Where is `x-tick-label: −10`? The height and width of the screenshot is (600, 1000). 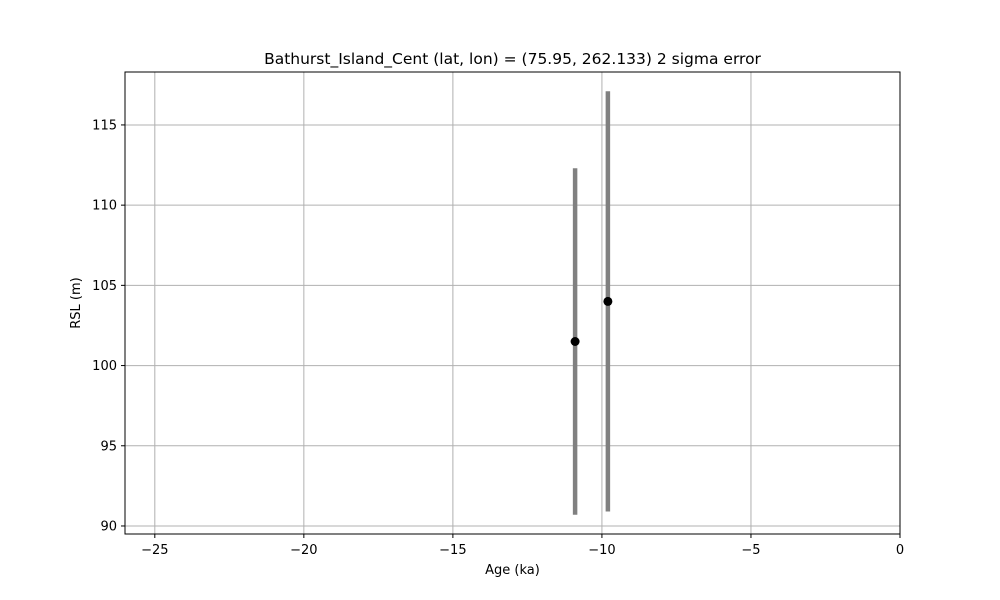 x-tick-label: −10 is located at coordinates (601, 550).